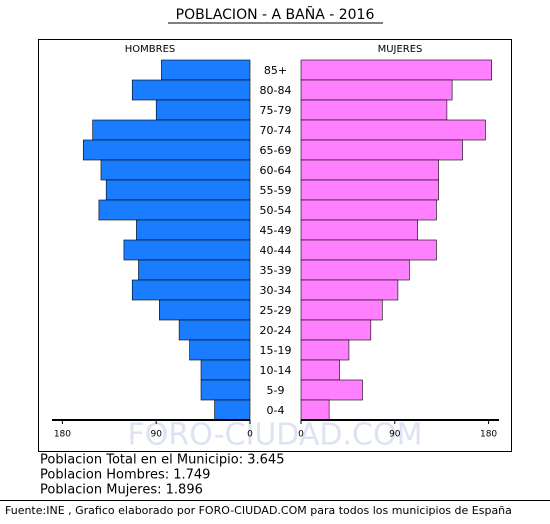  What do you see at coordinates (276, 210) in the screenshot?
I see `category-label: 50-54` at bounding box center [276, 210].